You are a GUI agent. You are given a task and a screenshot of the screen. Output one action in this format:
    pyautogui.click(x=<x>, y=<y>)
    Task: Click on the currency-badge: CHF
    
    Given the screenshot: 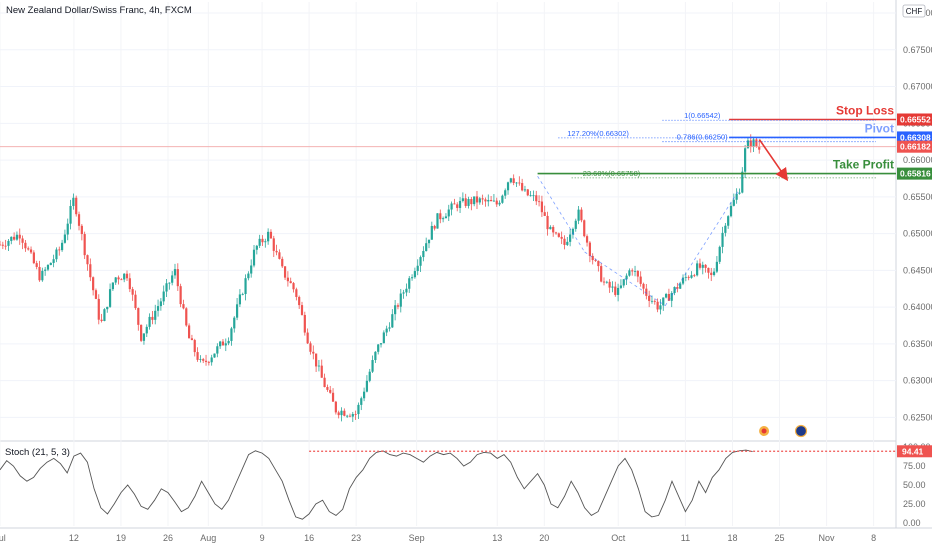 What is the action you would take?
    pyautogui.click(x=914, y=11)
    